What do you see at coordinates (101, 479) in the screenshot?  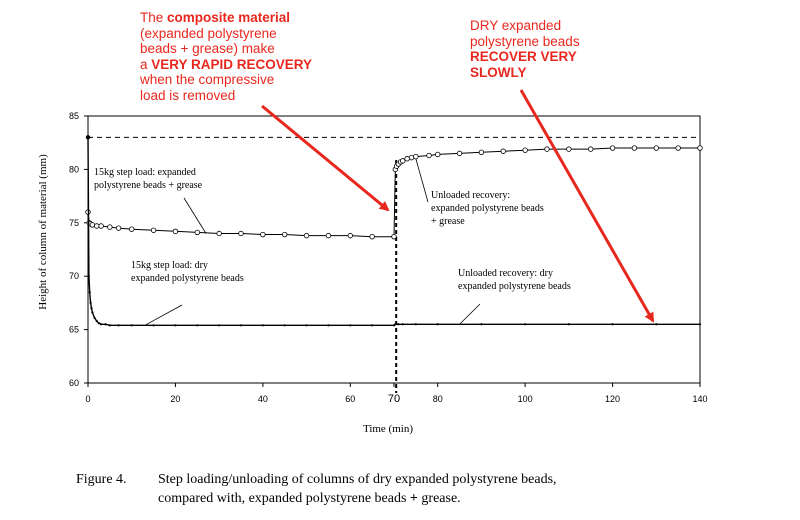 I see `figure-number: Figure 4.` at bounding box center [101, 479].